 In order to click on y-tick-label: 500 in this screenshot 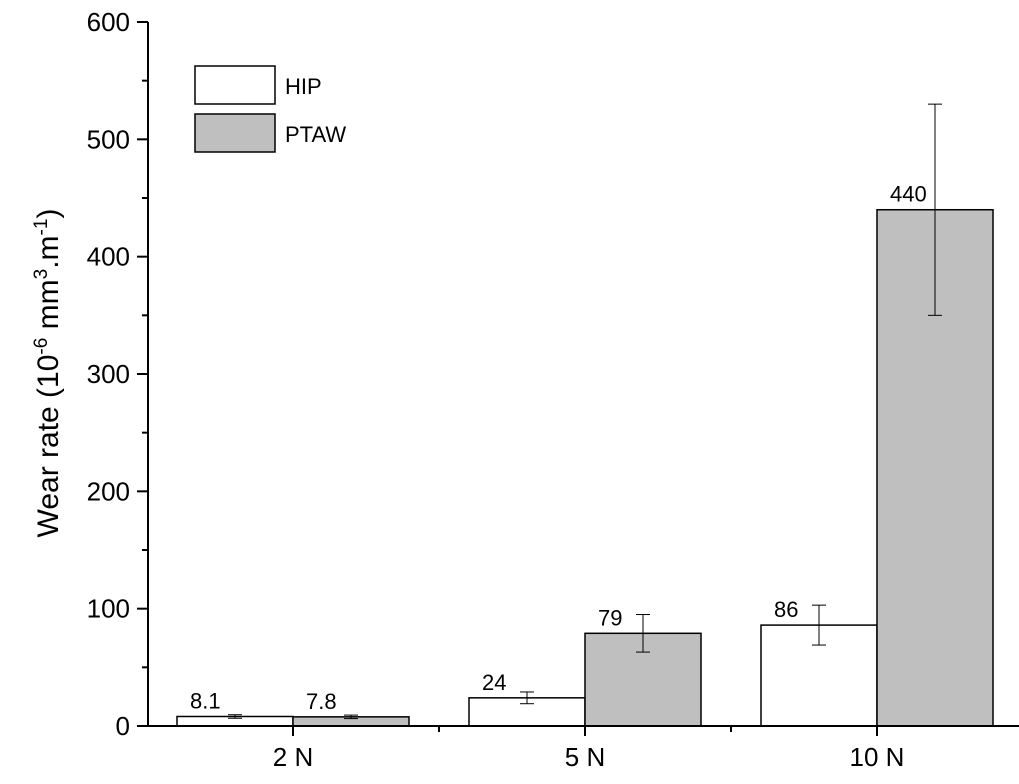, I will do `click(108, 139)`.